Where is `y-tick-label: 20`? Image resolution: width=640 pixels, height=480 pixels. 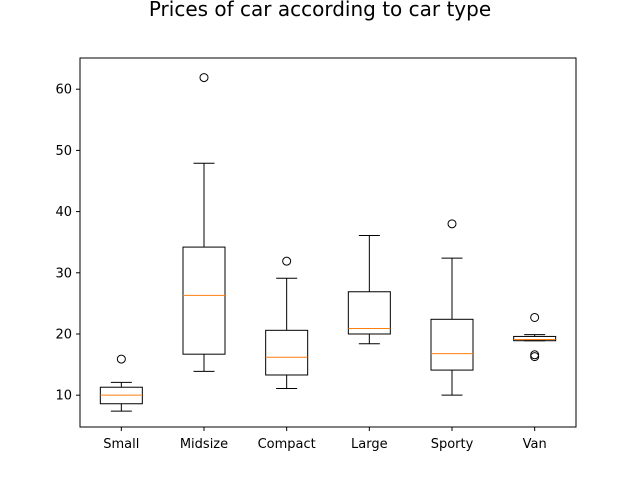
y-tick-label: 20 is located at coordinates (63, 334).